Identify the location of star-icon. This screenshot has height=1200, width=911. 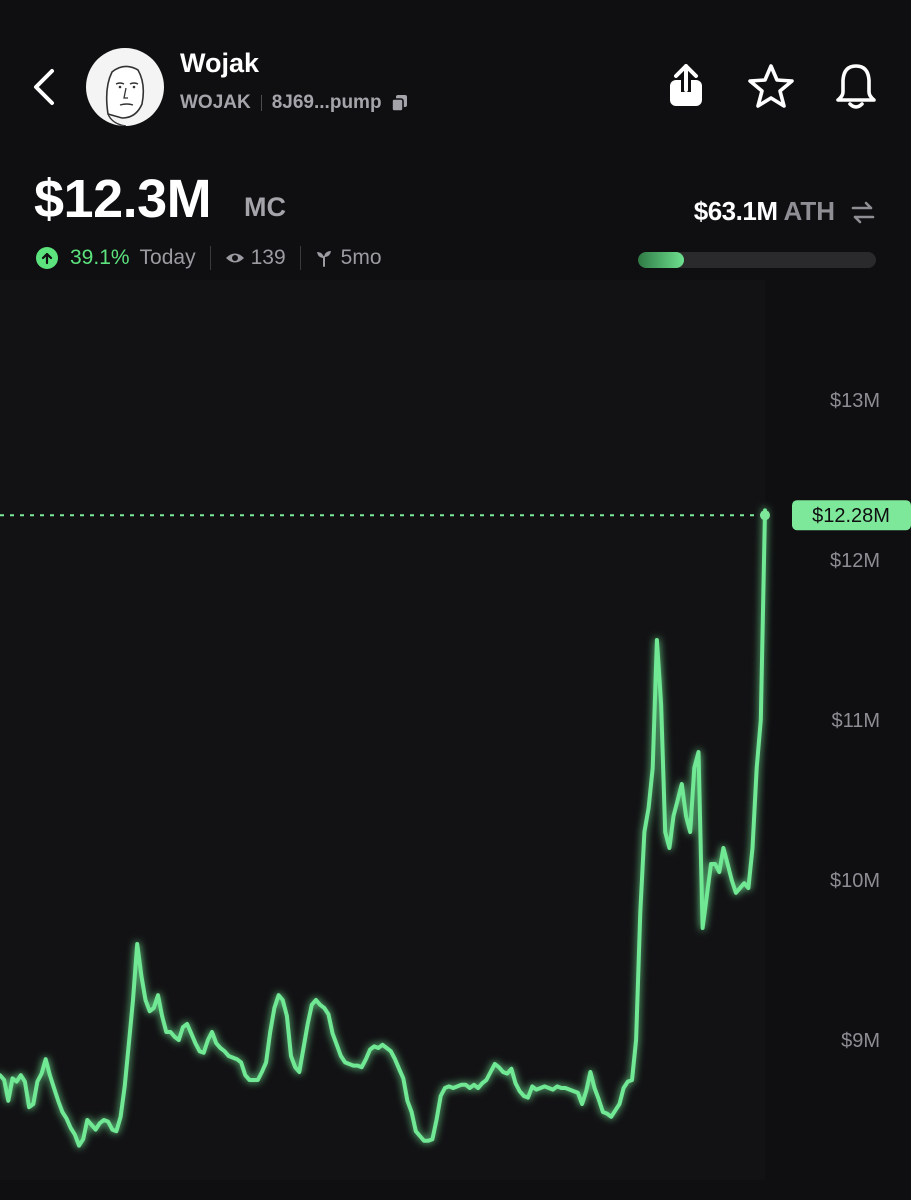
(771, 86).